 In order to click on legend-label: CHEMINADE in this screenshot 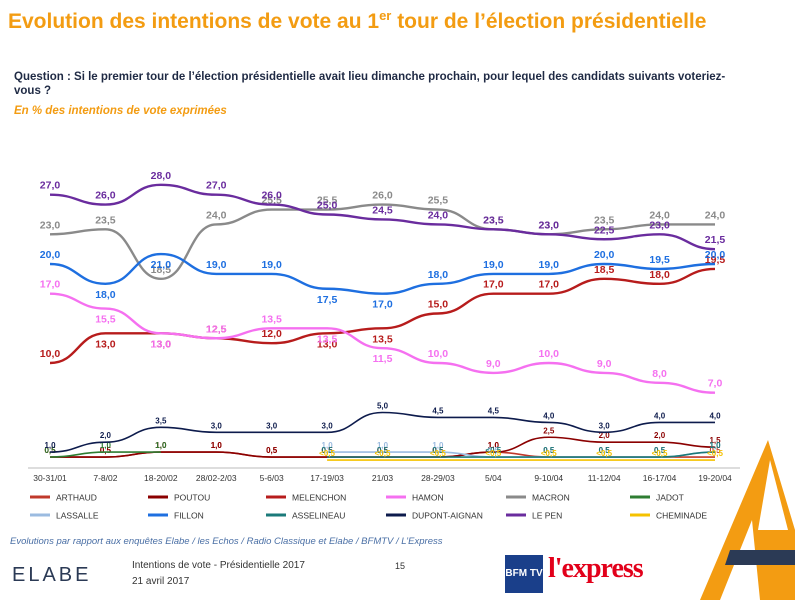, I will do `click(681, 516)`.